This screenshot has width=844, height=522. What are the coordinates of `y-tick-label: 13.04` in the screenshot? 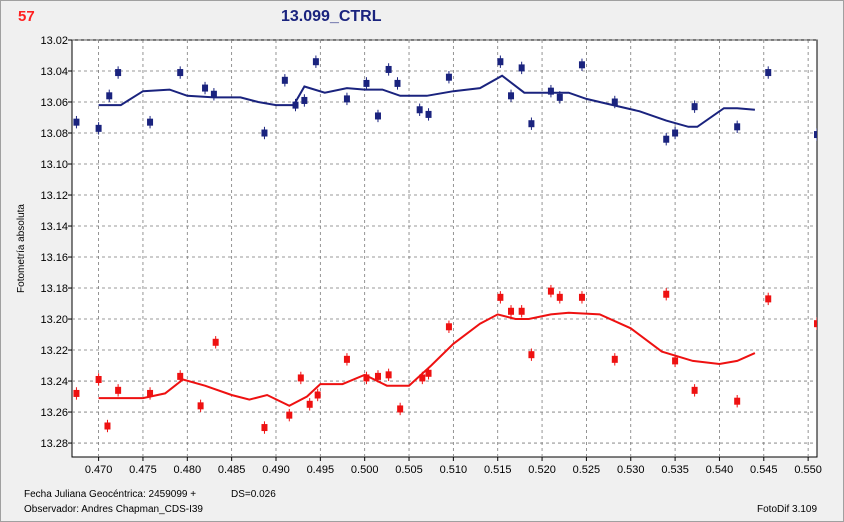 It's located at (54, 72).